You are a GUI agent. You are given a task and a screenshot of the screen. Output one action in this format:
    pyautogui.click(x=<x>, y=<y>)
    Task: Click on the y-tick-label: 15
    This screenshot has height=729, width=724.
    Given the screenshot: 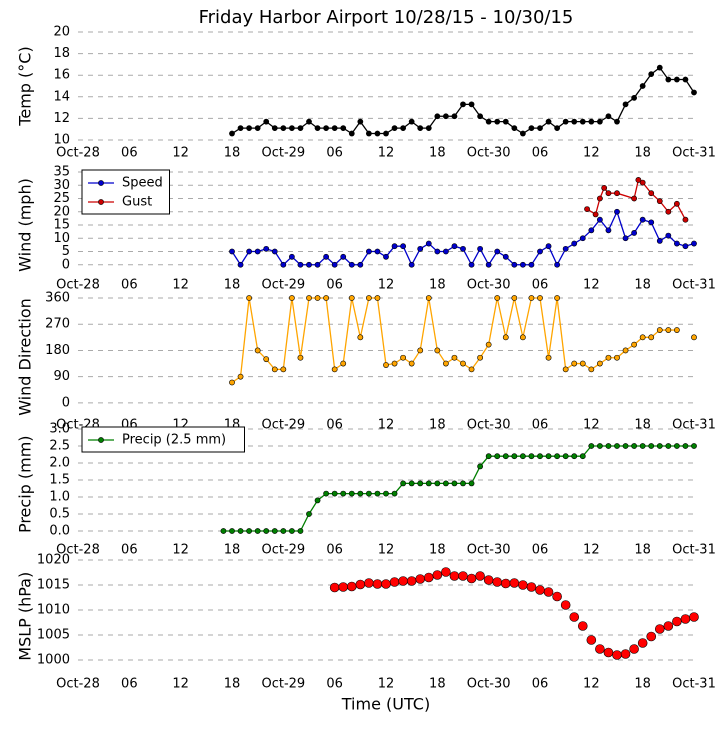 What is the action you would take?
    pyautogui.click(x=61, y=225)
    